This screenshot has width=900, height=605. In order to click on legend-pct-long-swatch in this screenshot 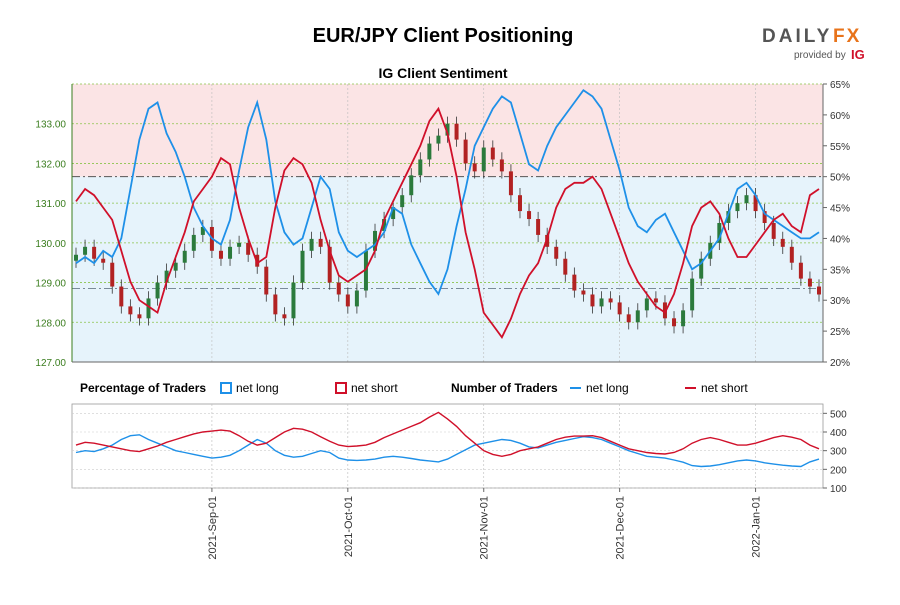, I will do `click(226, 388)`.